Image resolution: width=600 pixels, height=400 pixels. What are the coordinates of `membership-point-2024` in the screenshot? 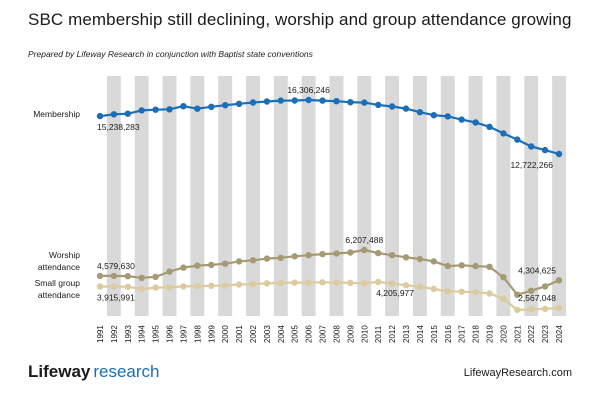 It's located at (559, 154).